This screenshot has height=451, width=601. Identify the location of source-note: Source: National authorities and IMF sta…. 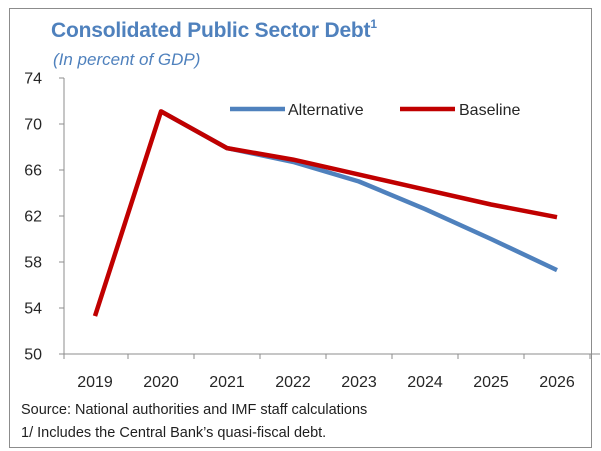
(194, 410).